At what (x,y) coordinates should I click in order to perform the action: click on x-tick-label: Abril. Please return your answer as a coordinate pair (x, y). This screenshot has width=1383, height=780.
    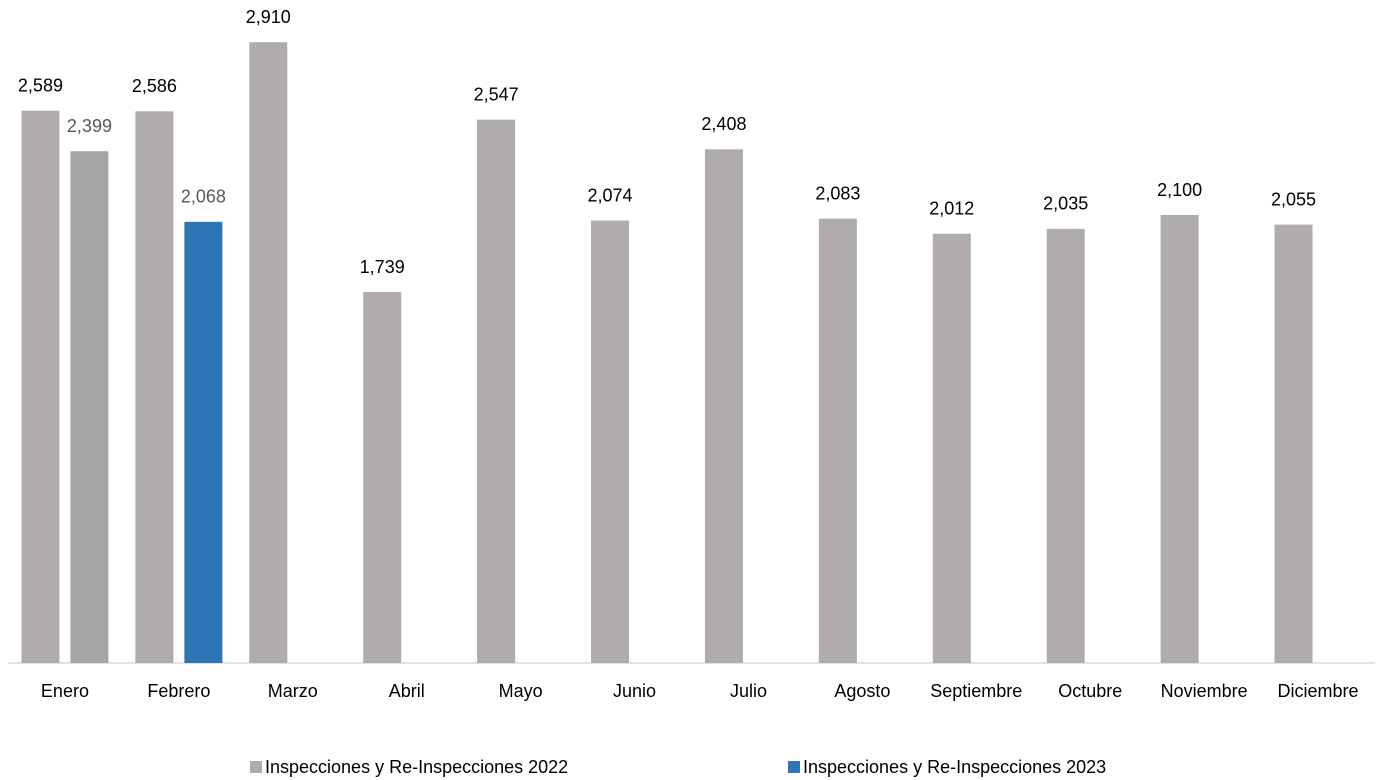
    Looking at the image, I should click on (407, 691).